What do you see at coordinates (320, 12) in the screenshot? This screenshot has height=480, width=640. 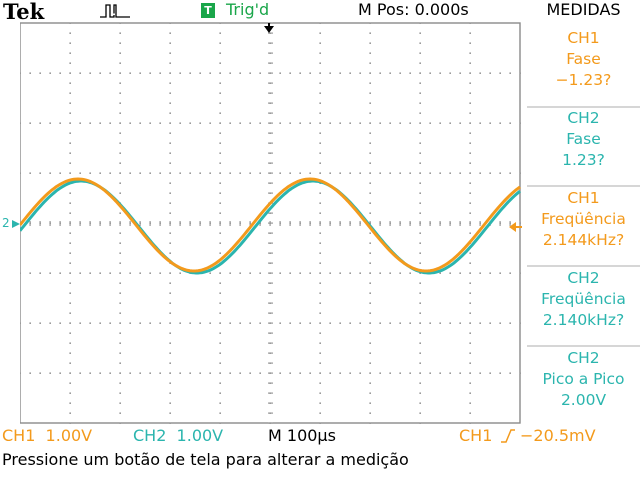 I see `top-status-bar: Tek T Trig'd M Pos: 0.000s MEDIDAS` at bounding box center [320, 12].